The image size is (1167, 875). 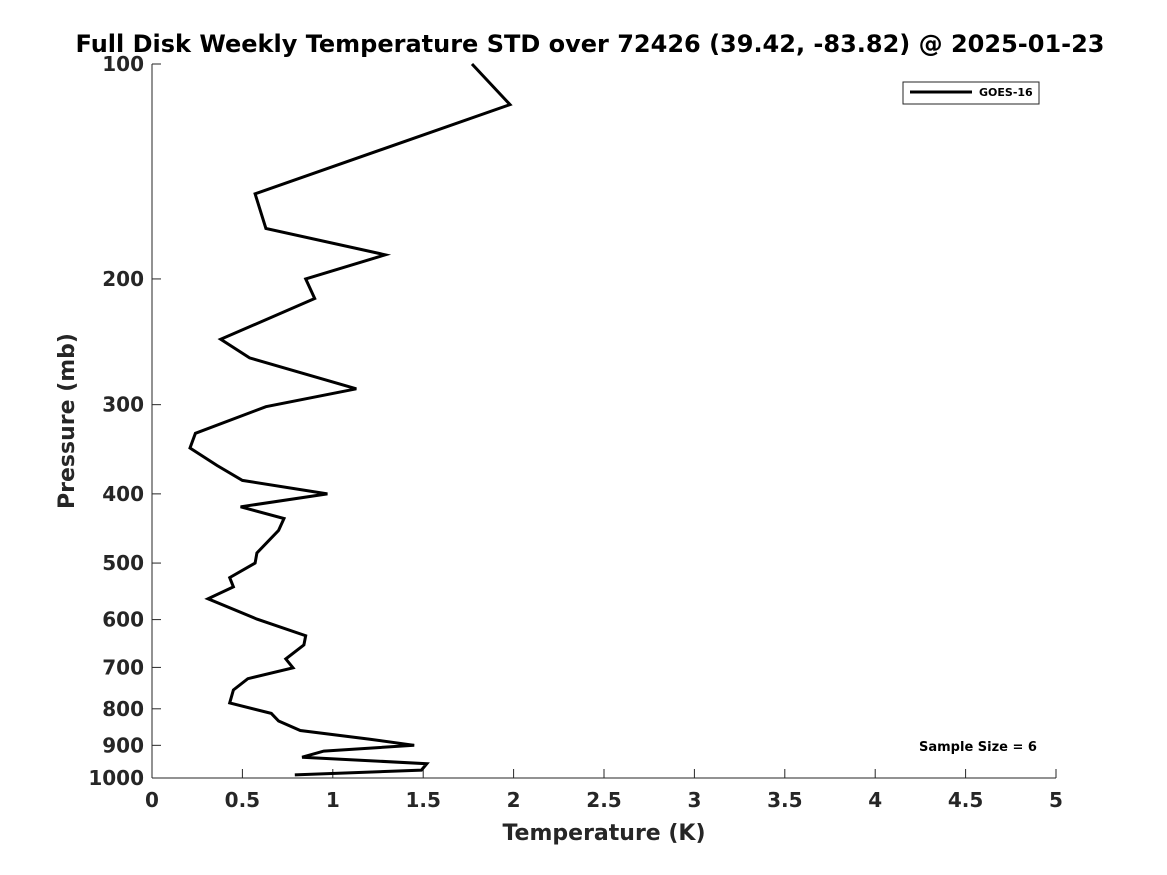 What do you see at coordinates (971, 93) in the screenshot?
I see `legend: GOES-16` at bounding box center [971, 93].